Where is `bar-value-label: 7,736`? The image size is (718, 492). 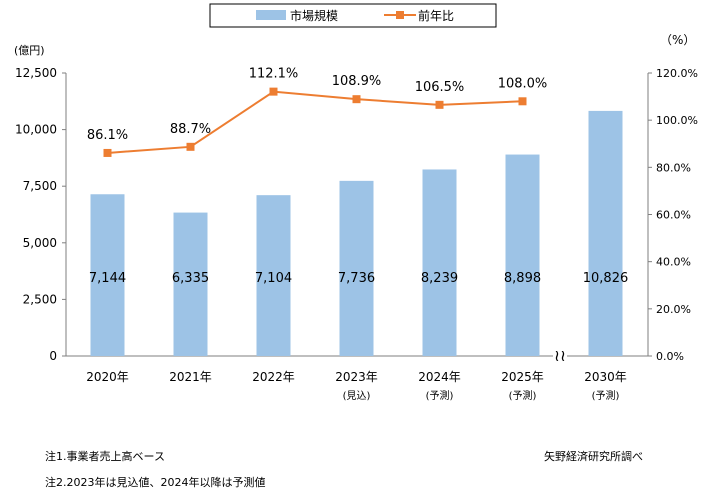 bar-value-label: 7,736 is located at coordinates (356, 278).